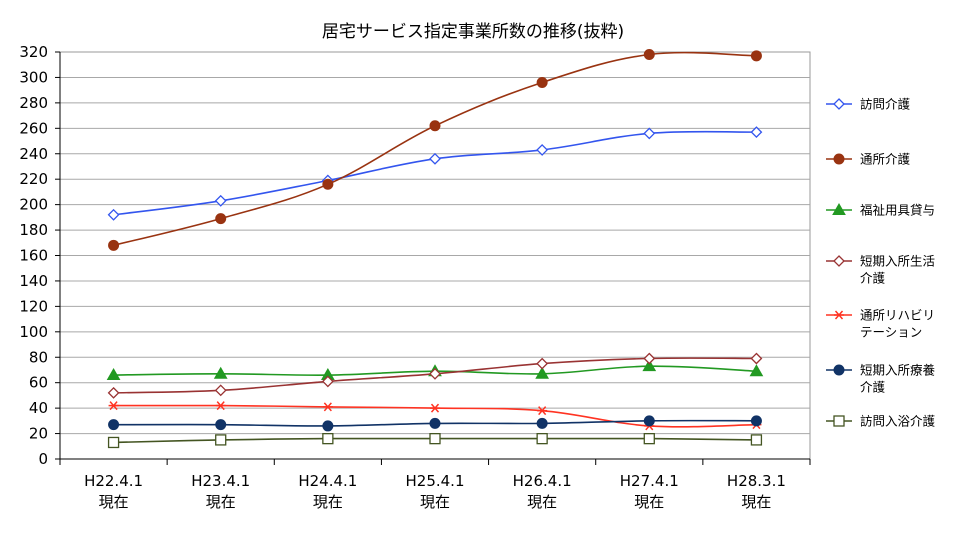 This screenshot has height=540, width=960. What do you see at coordinates (327, 491) in the screenshot?
I see `x-tick-label: H24.4.1 現在` at bounding box center [327, 491].